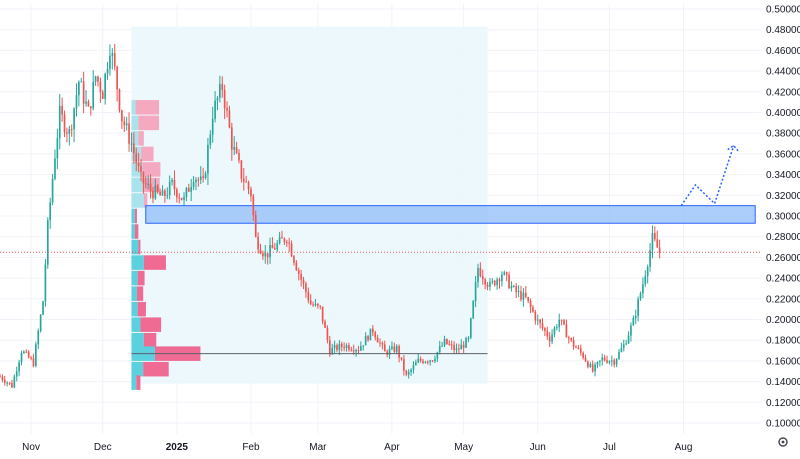 This screenshot has width=800, height=459. Describe the element at coordinates (783, 134) in the screenshot. I see `price-tick-label: 0.38000` at that location.